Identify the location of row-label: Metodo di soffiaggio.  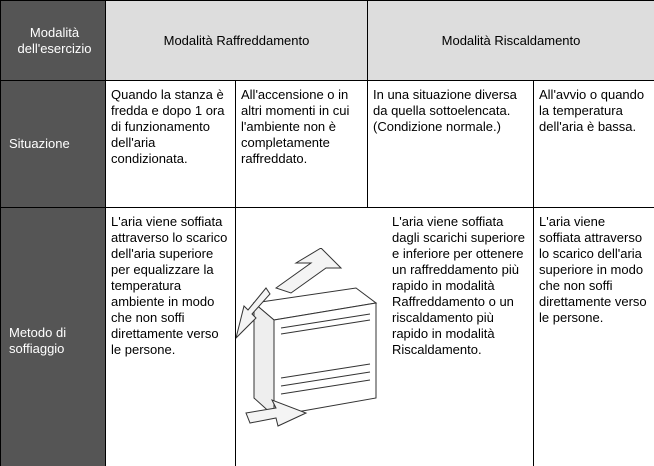
(53, 336).